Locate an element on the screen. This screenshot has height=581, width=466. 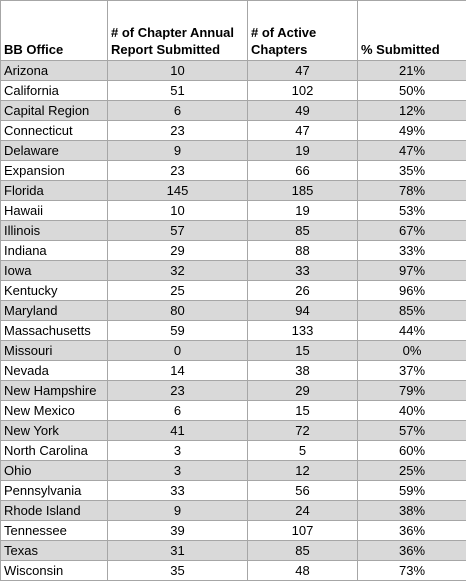
office-cell: Florida is located at coordinates (54, 191).